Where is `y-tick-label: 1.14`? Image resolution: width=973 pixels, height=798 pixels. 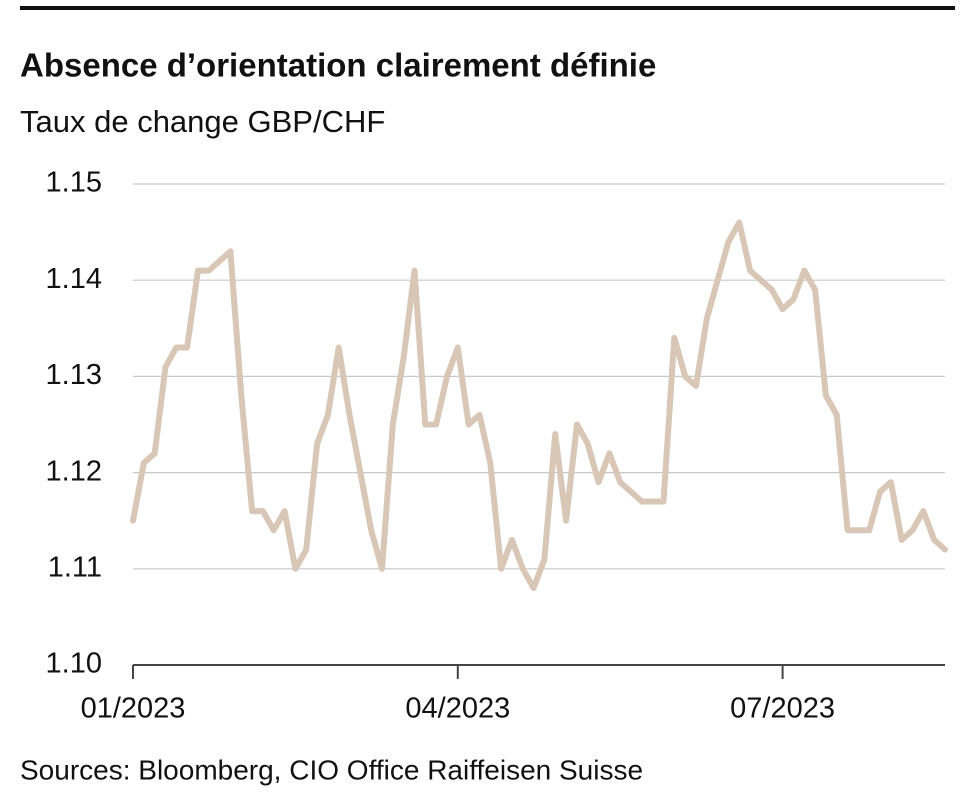 y-tick-label: 1.14 is located at coordinates (74, 279).